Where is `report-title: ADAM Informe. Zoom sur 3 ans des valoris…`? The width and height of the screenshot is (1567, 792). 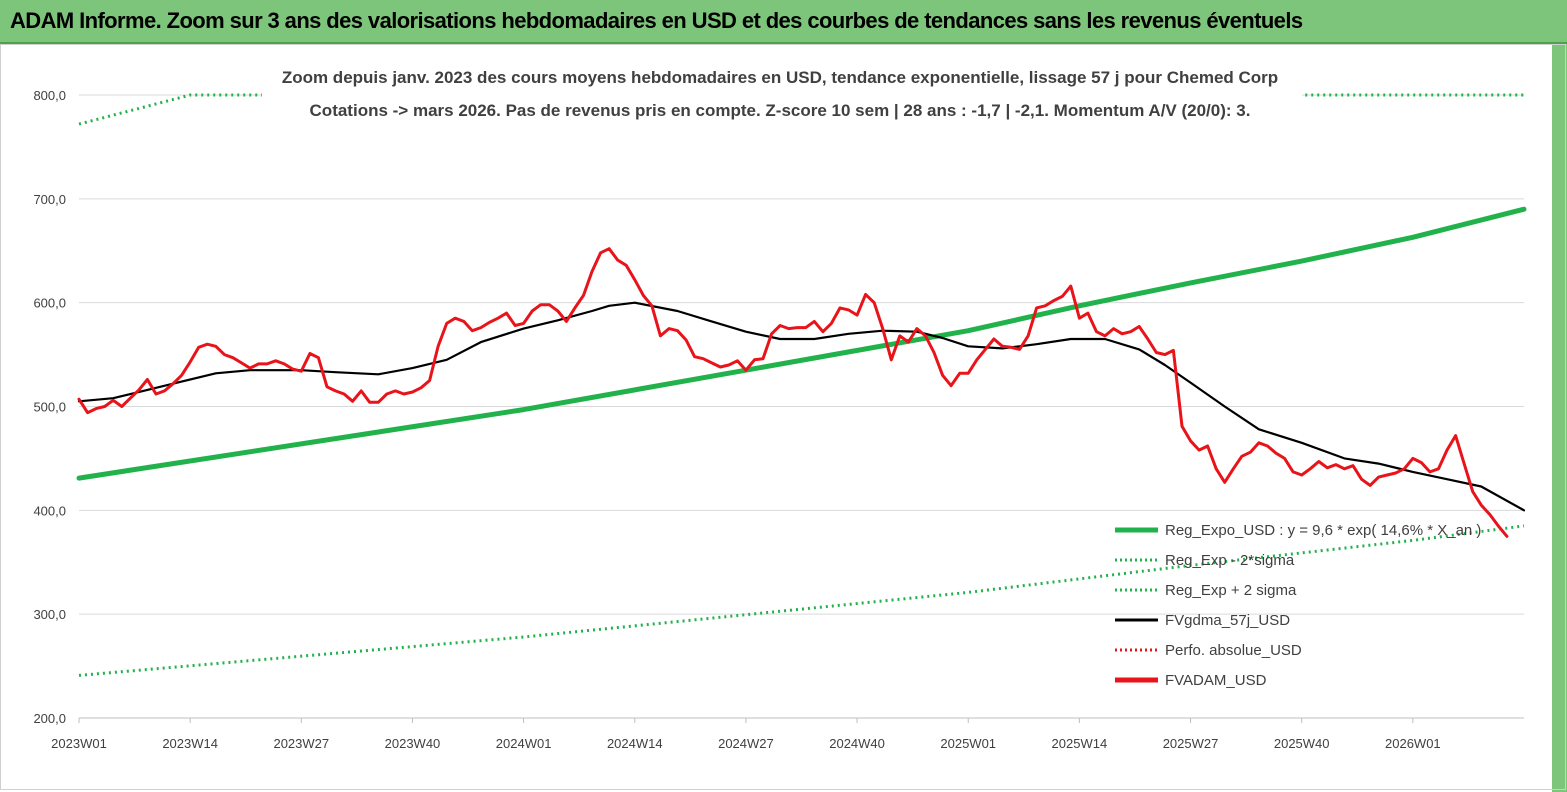 report-title: ADAM Informe. Zoom sur 3 ans des valoris… is located at coordinates (656, 20).